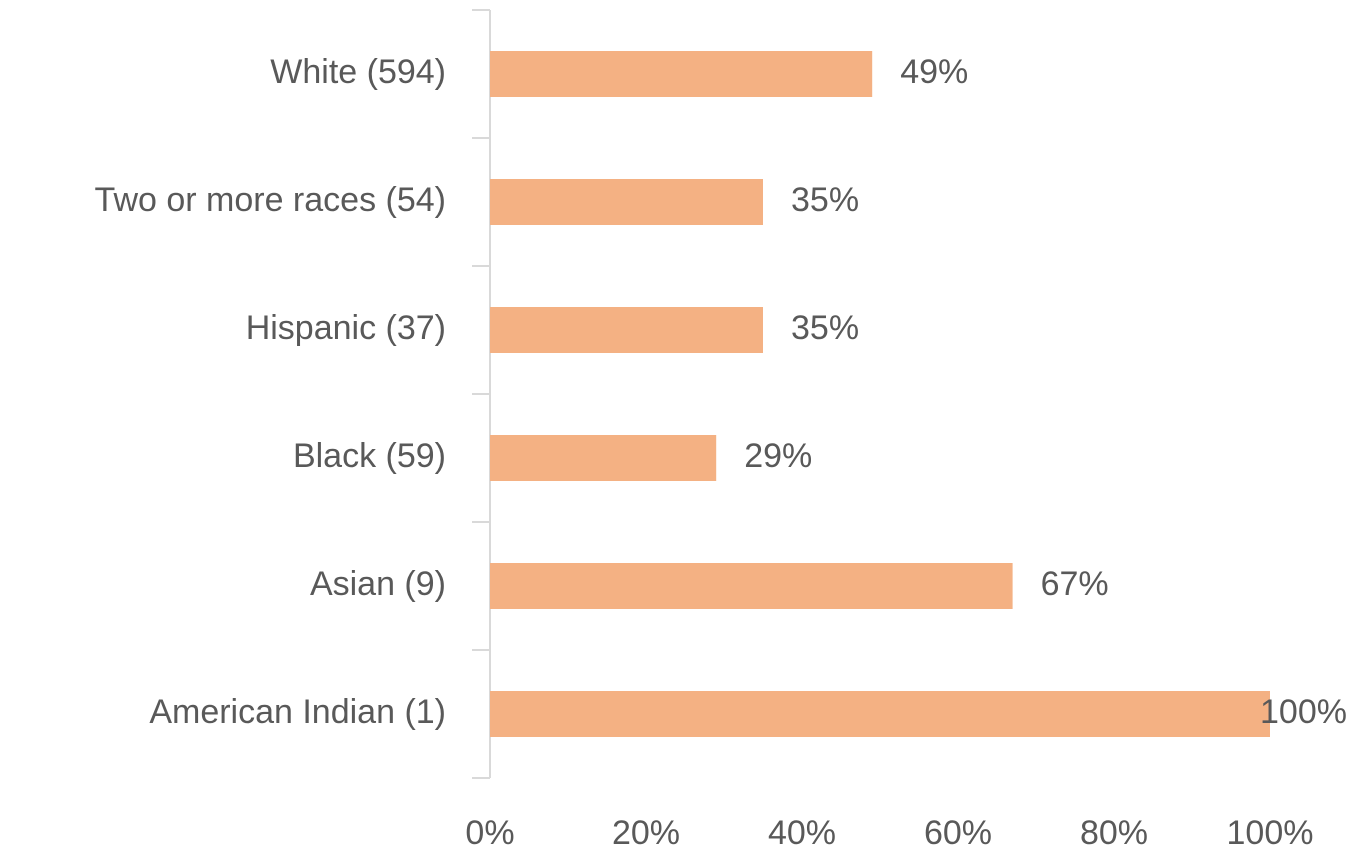 This screenshot has width=1372, height=855. I want to click on x-tick-label: 100%, so click(1270, 833).